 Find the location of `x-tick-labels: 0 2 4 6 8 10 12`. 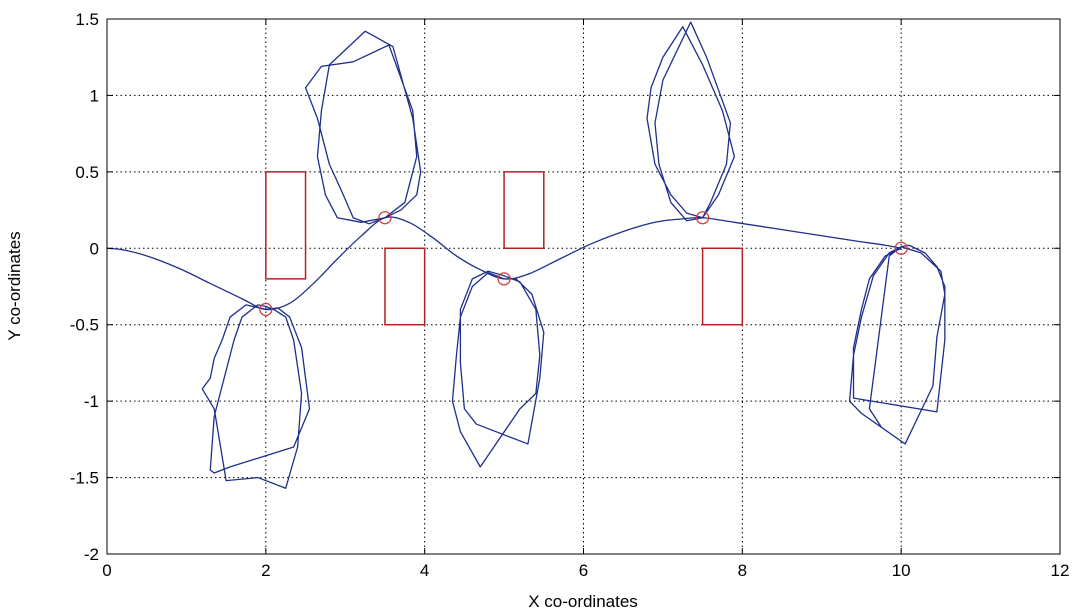

x-tick-labels: 0 2 4 6 8 10 12 is located at coordinates (585, 570).